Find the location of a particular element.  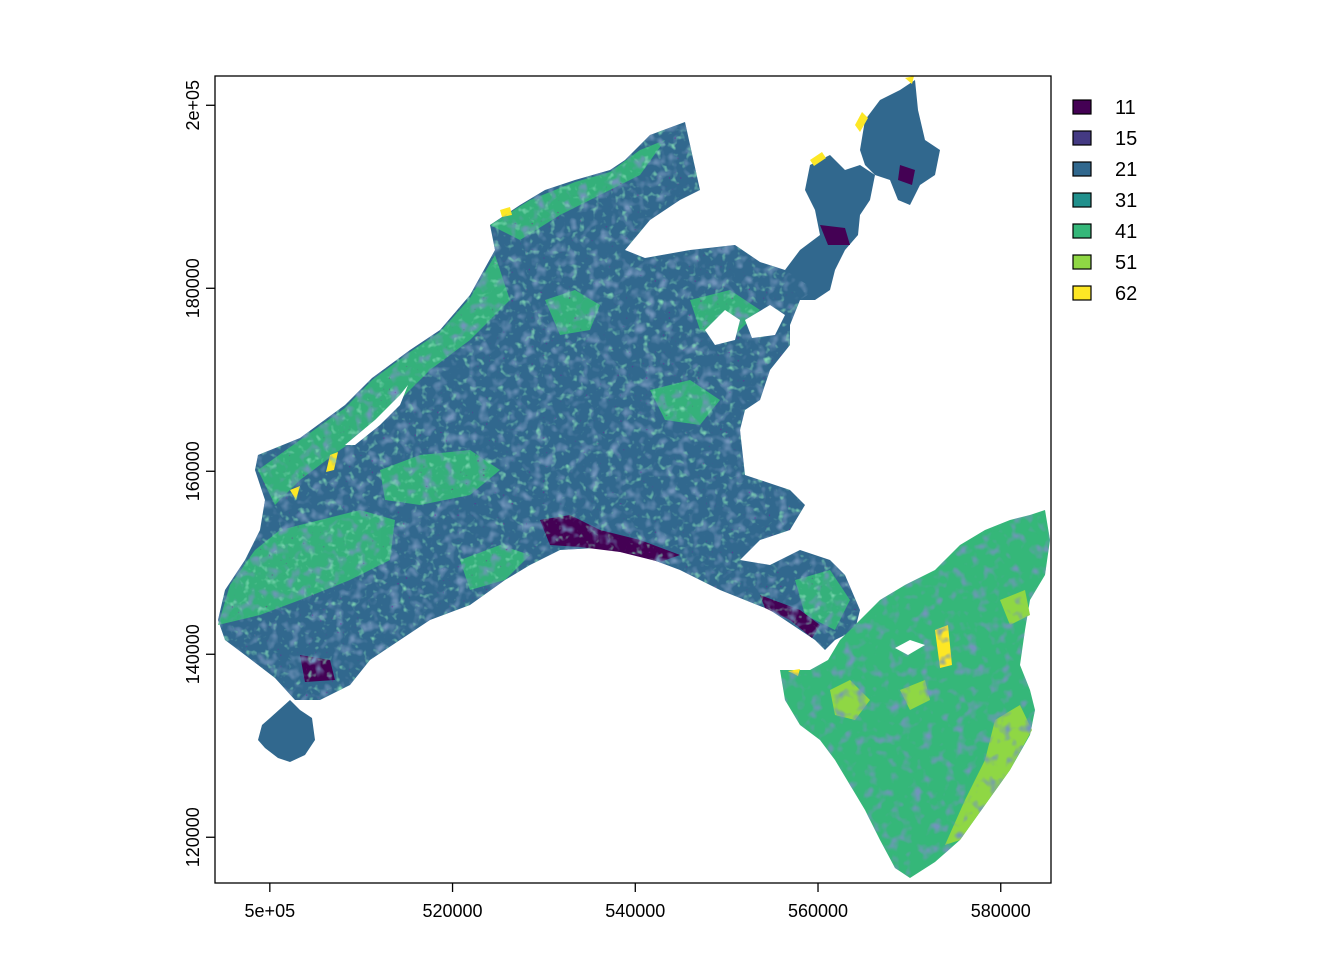

y-axis: 120000 140000 160000 180000 2e+05 is located at coordinates (199, 473).